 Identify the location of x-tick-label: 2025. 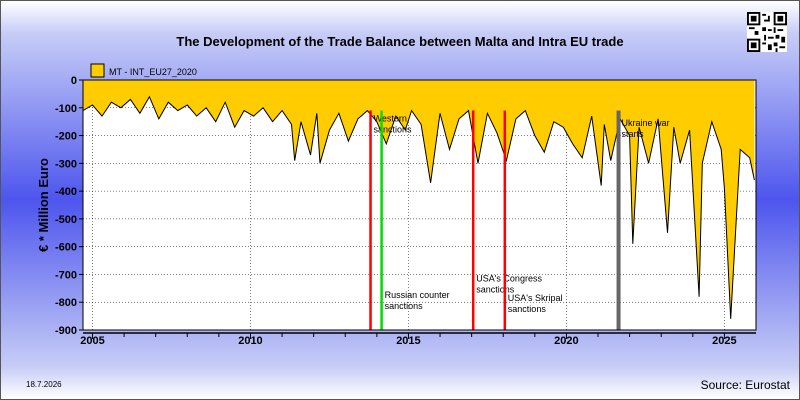
(724, 341).